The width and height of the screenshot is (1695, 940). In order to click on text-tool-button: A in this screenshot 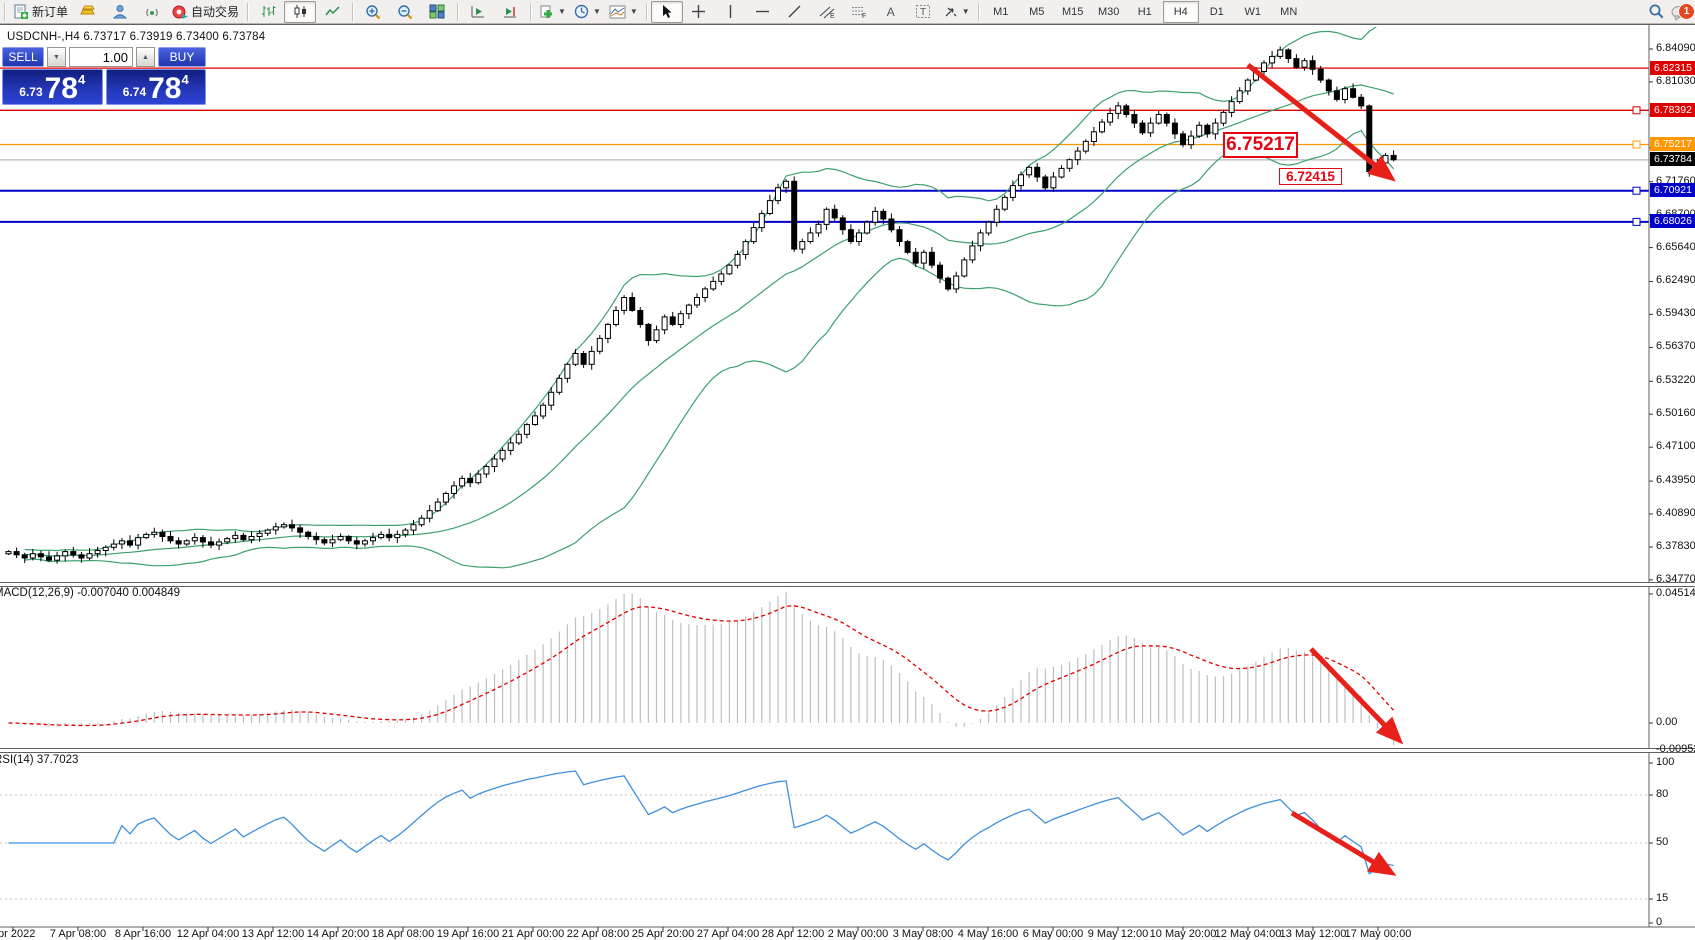, I will do `click(891, 12)`.